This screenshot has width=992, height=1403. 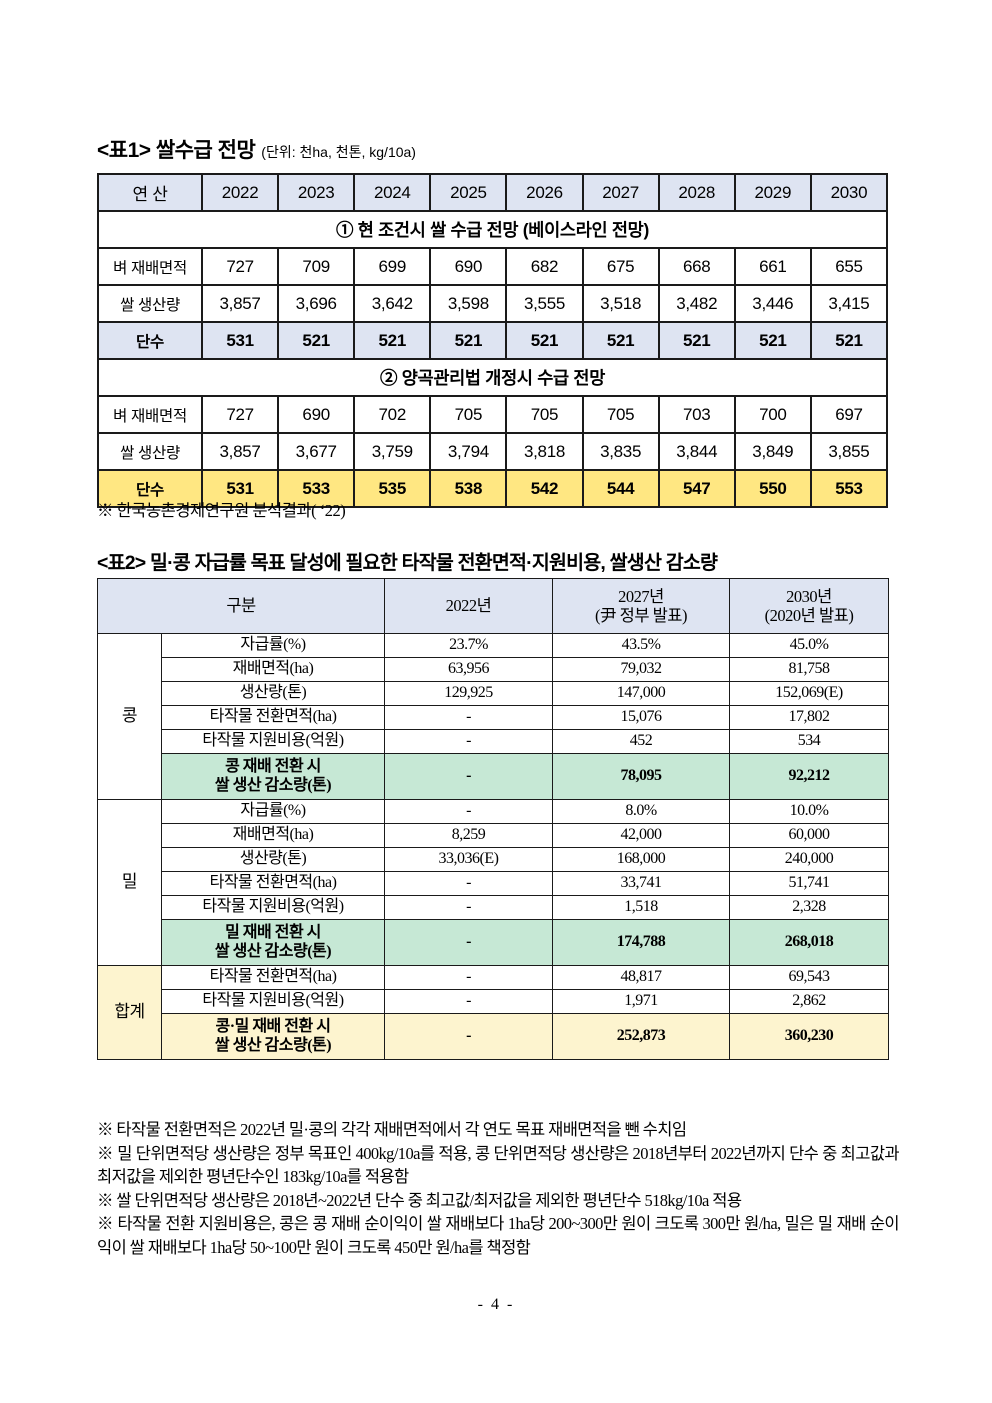 What do you see at coordinates (338, 152) in the screenshot?
I see `table1-unit-label: (단위: 천ha, 천톤, kg/10a)` at bounding box center [338, 152].